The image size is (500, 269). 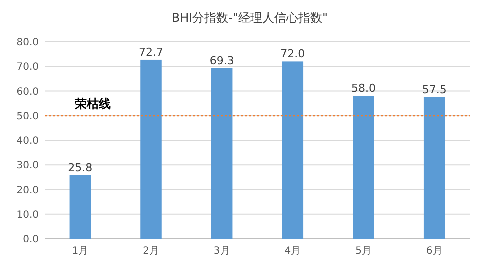 I want to click on y-tick-label: 60.0, so click(x=27, y=92).